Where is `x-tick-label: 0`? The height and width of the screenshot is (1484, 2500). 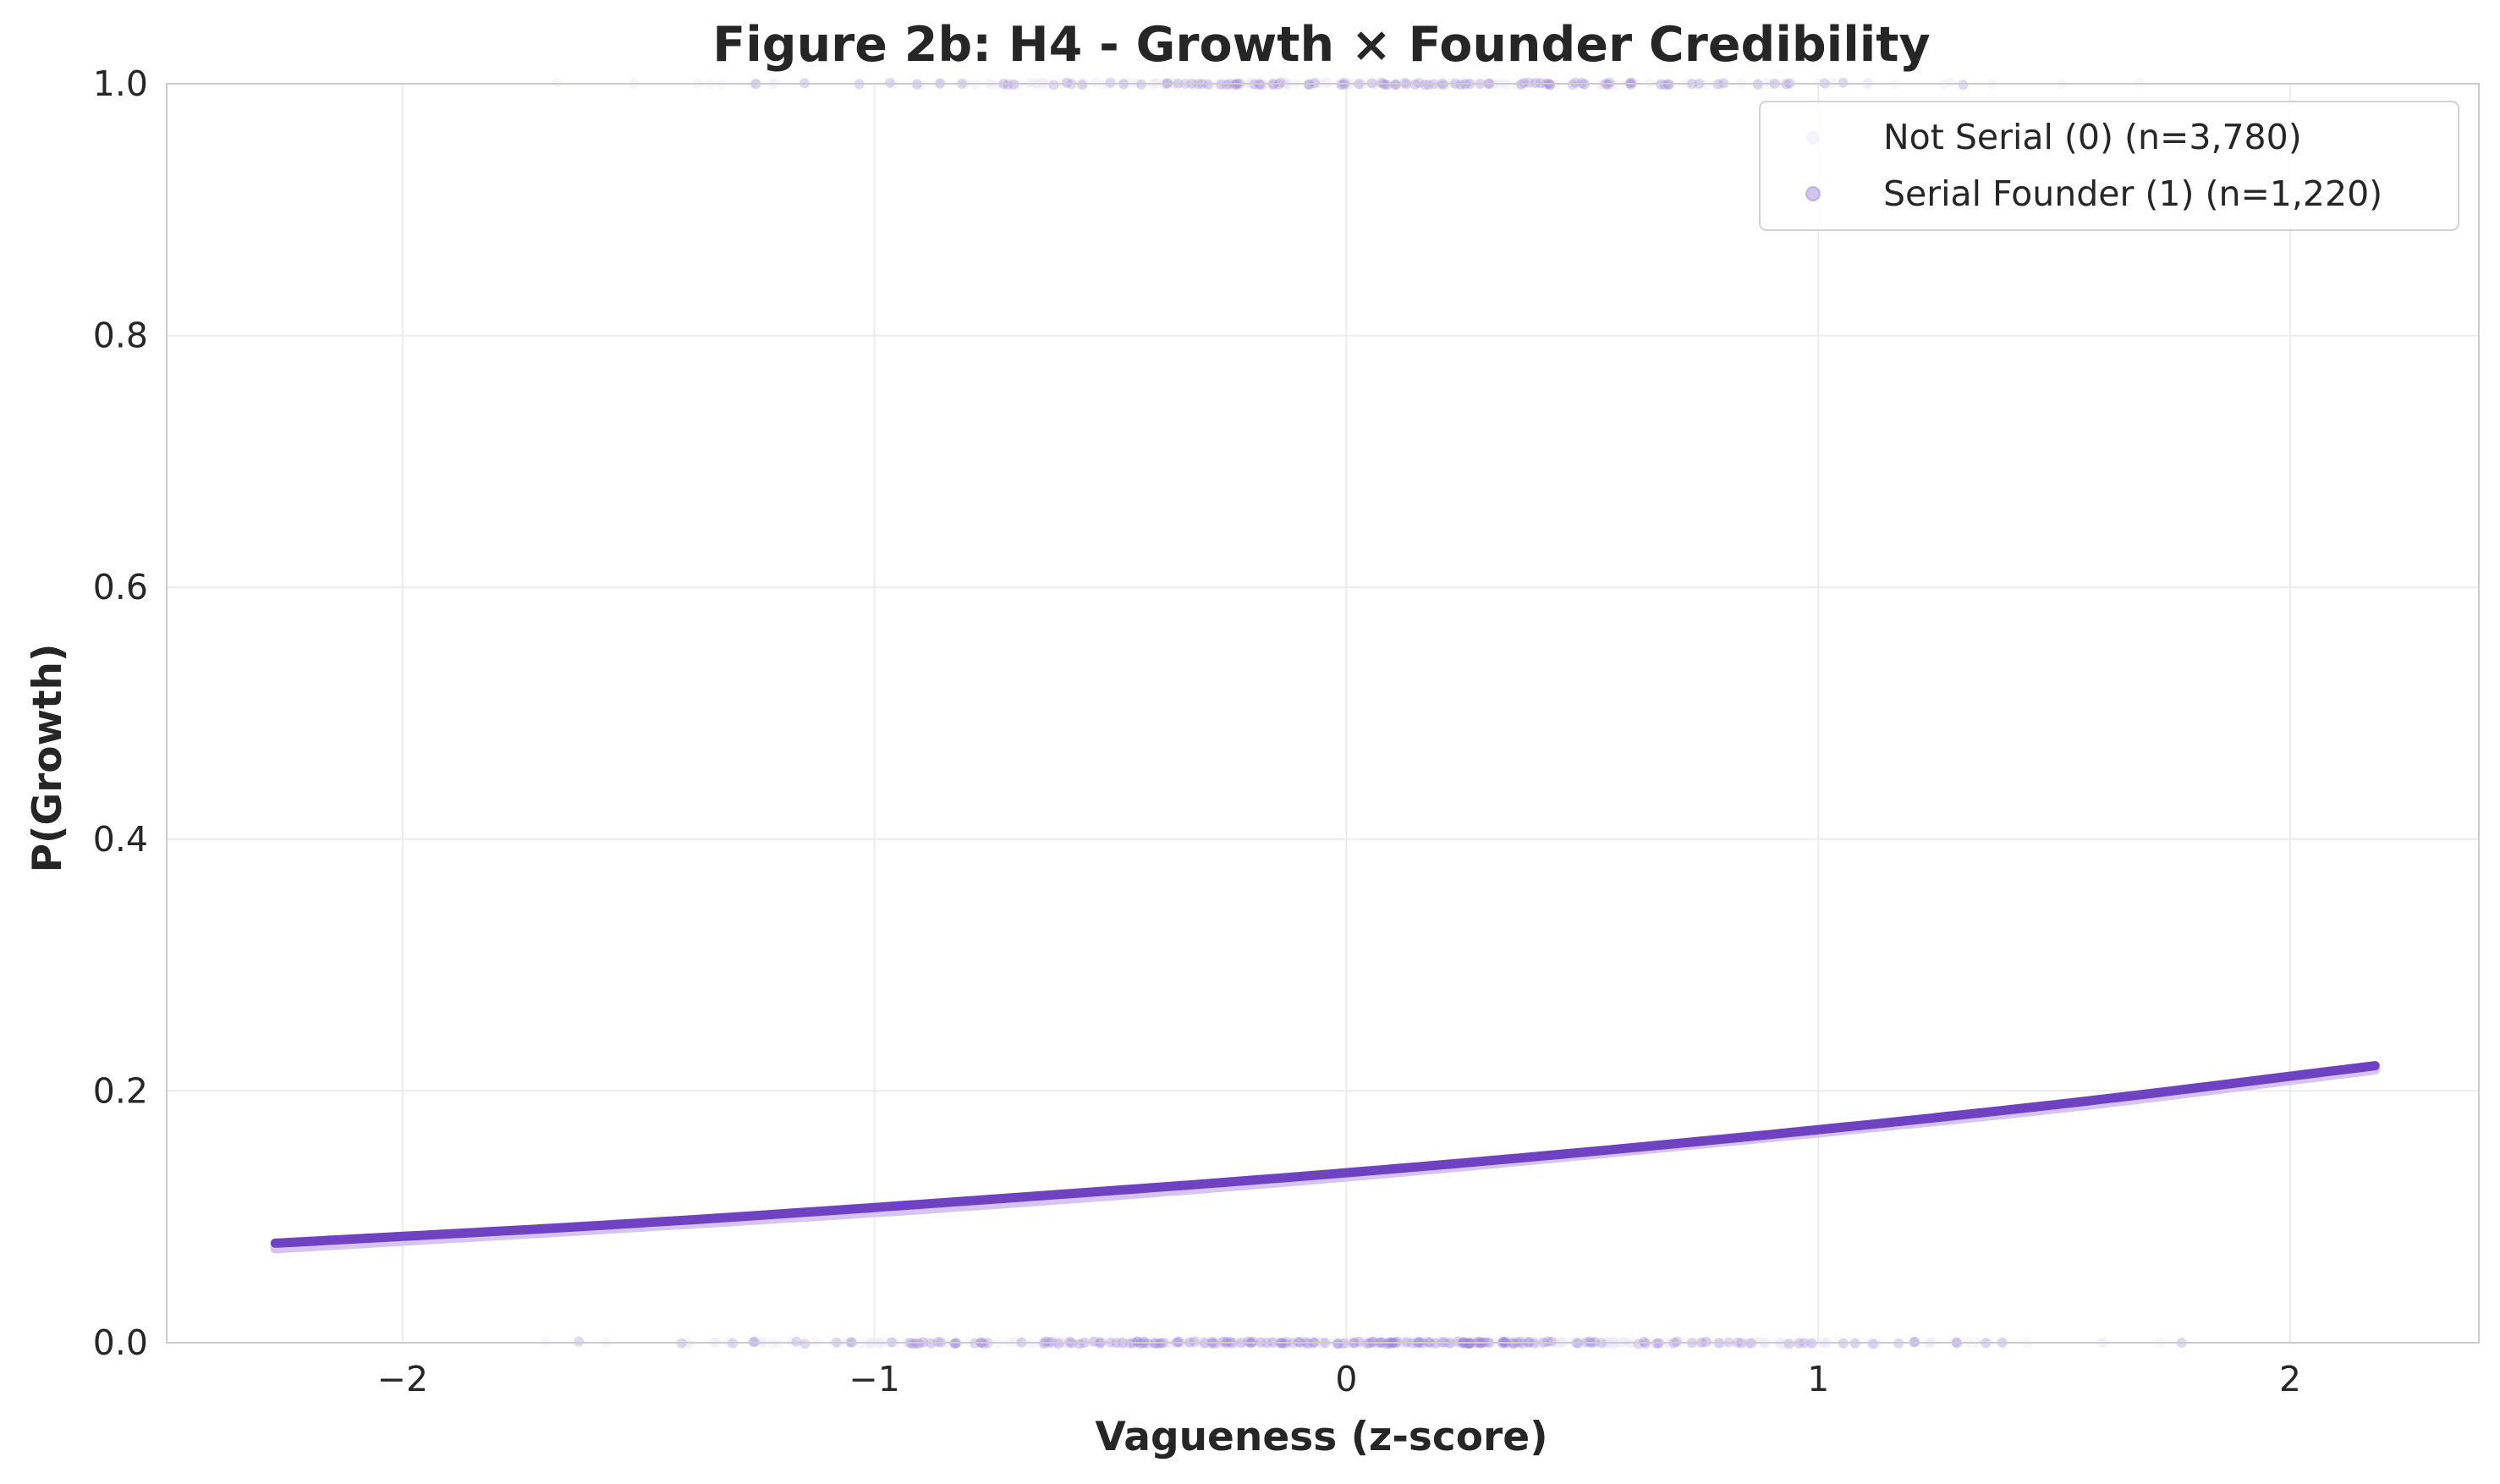
x-tick-label: 0 is located at coordinates (1346, 1379).